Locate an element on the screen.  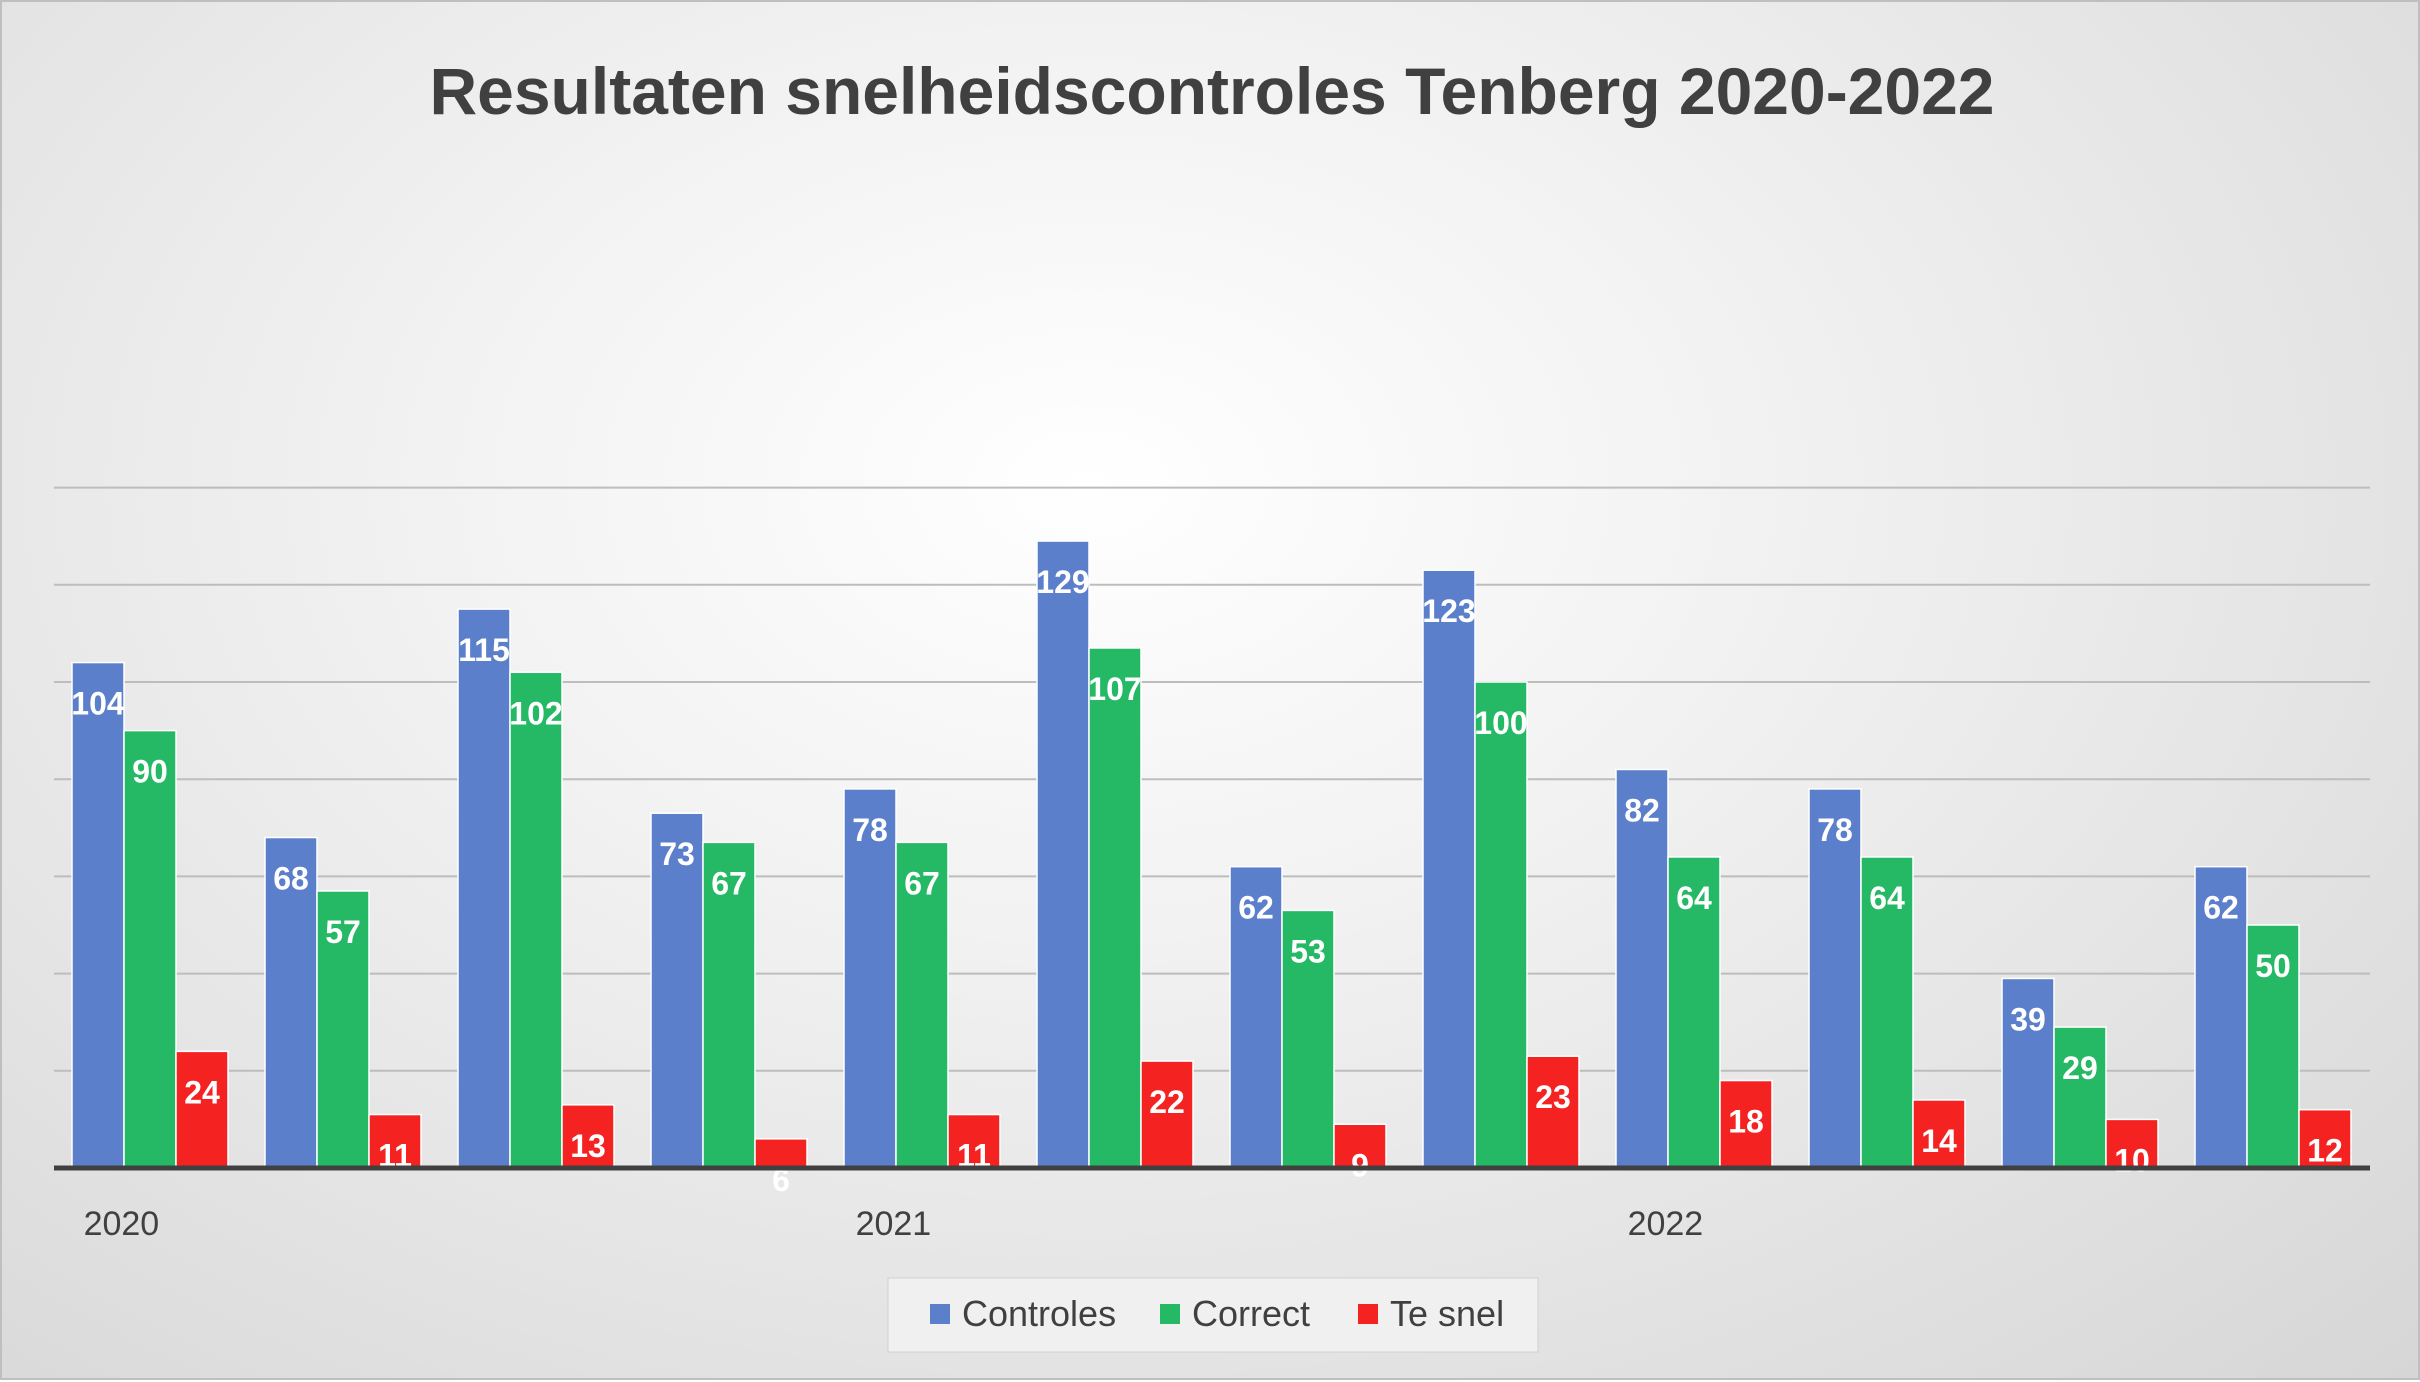
x-tick-label: 2022 is located at coordinates (1666, 1224).